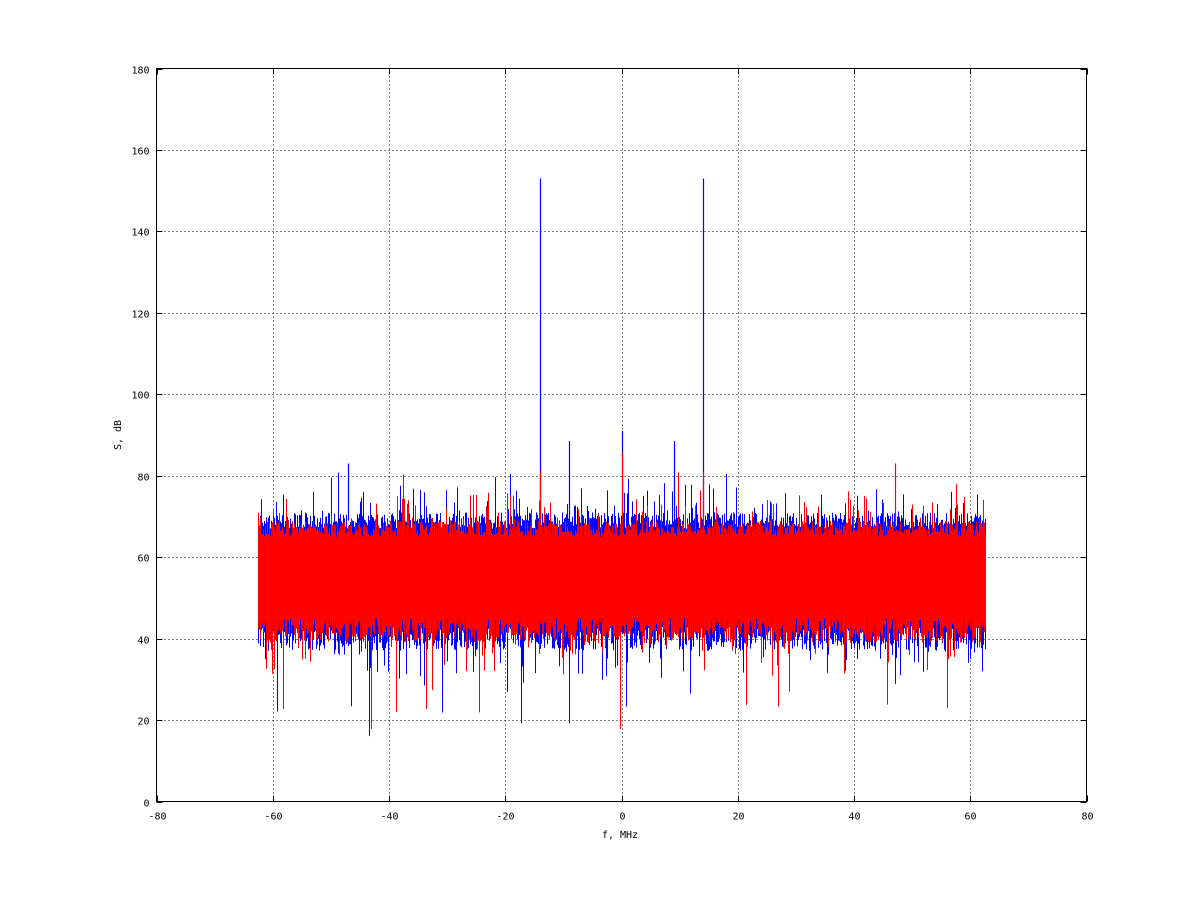  Describe the element at coordinates (143, 722) in the screenshot. I see `y-tick-label: 20` at that location.